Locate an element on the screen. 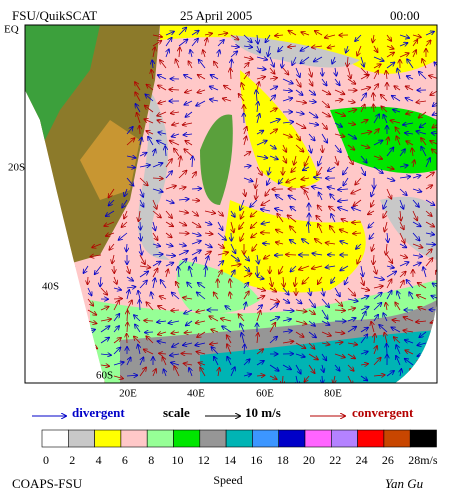  colorbar-label: 20 is located at coordinates (309, 460).